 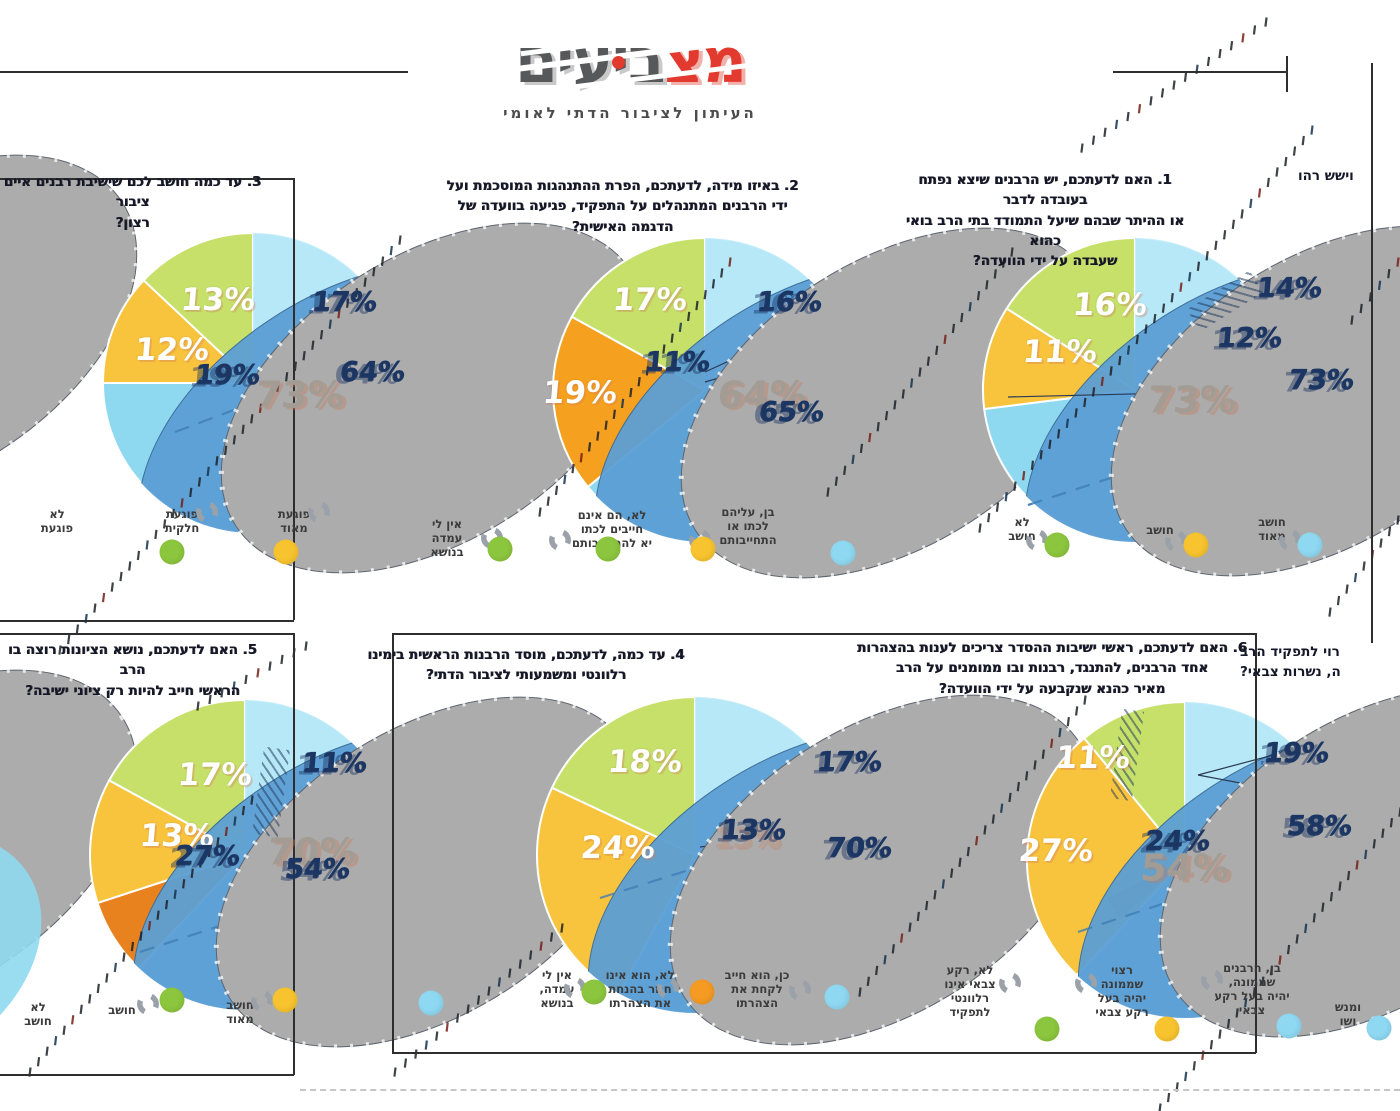 What do you see at coordinates (1297, 753) in the screenshot?
I see `percent-label-q6: 19%` at bounding box center [1297, 753].